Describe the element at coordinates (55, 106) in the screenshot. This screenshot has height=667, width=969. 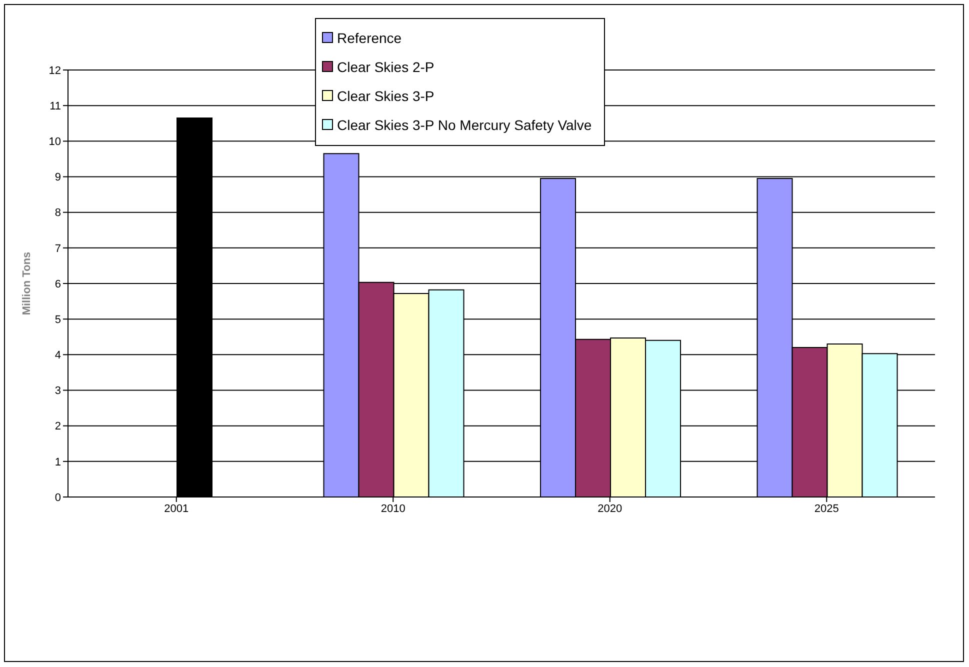
I see `y-tick-label: 11` at that location.